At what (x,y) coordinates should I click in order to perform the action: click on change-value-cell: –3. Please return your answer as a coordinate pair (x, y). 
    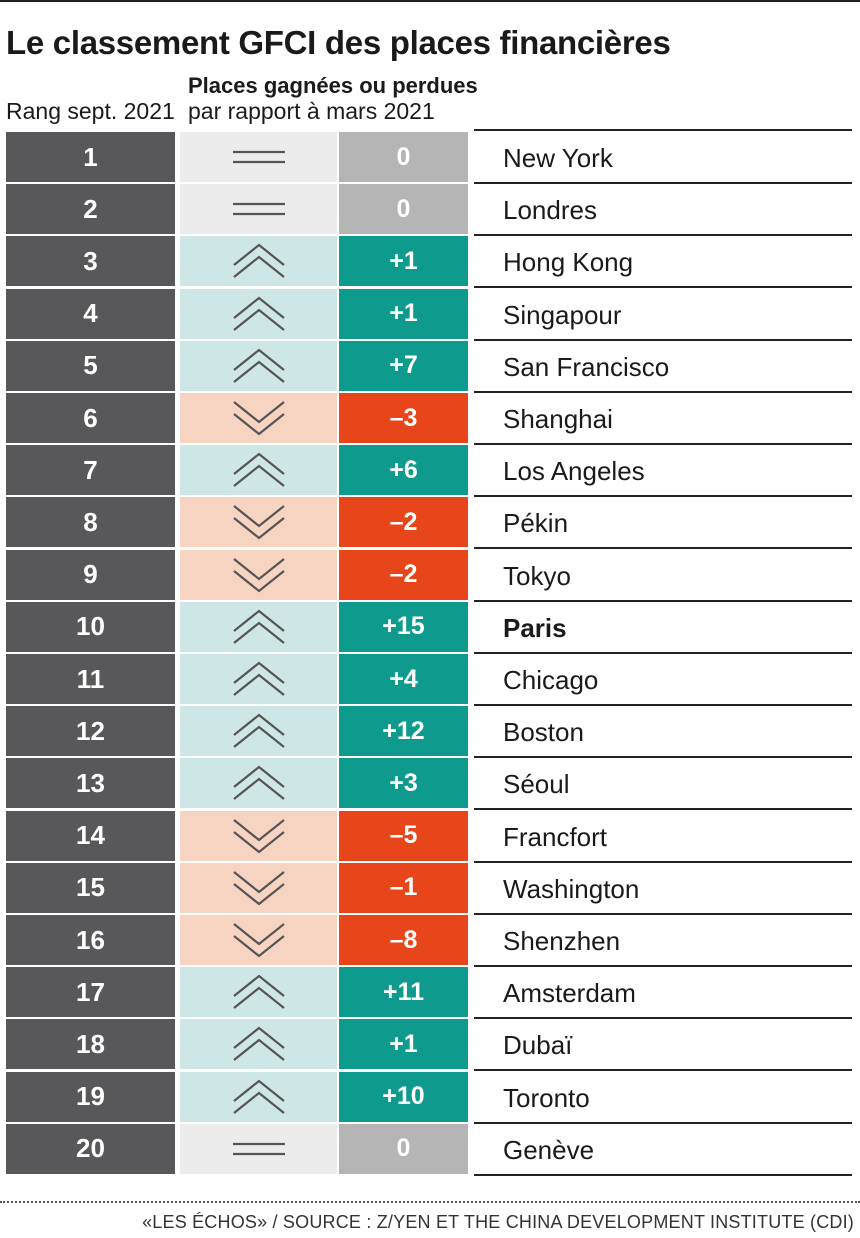
    Looking at the image, I should click on (403, 418).